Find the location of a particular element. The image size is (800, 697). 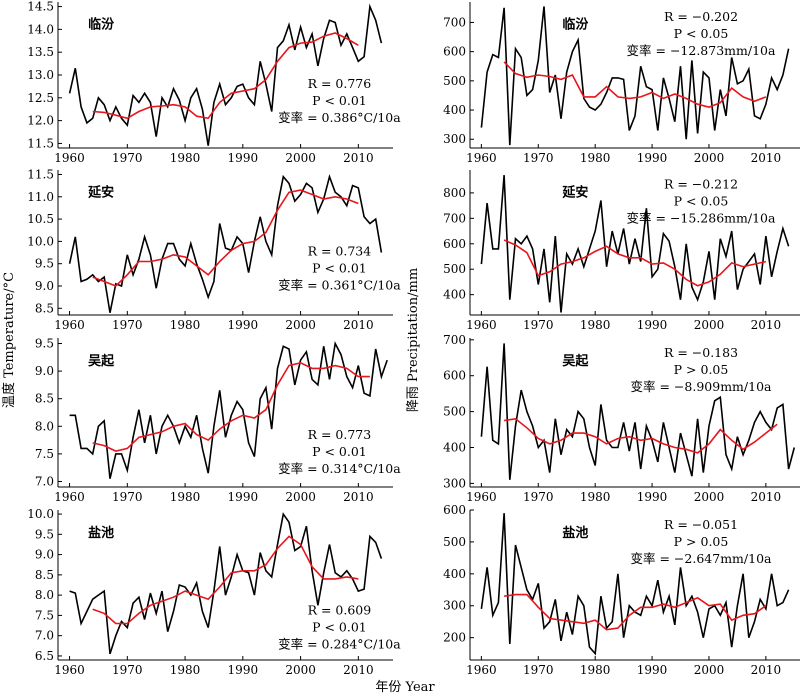

y-tick-label: 10.5 is located at coordinates (40, 219).